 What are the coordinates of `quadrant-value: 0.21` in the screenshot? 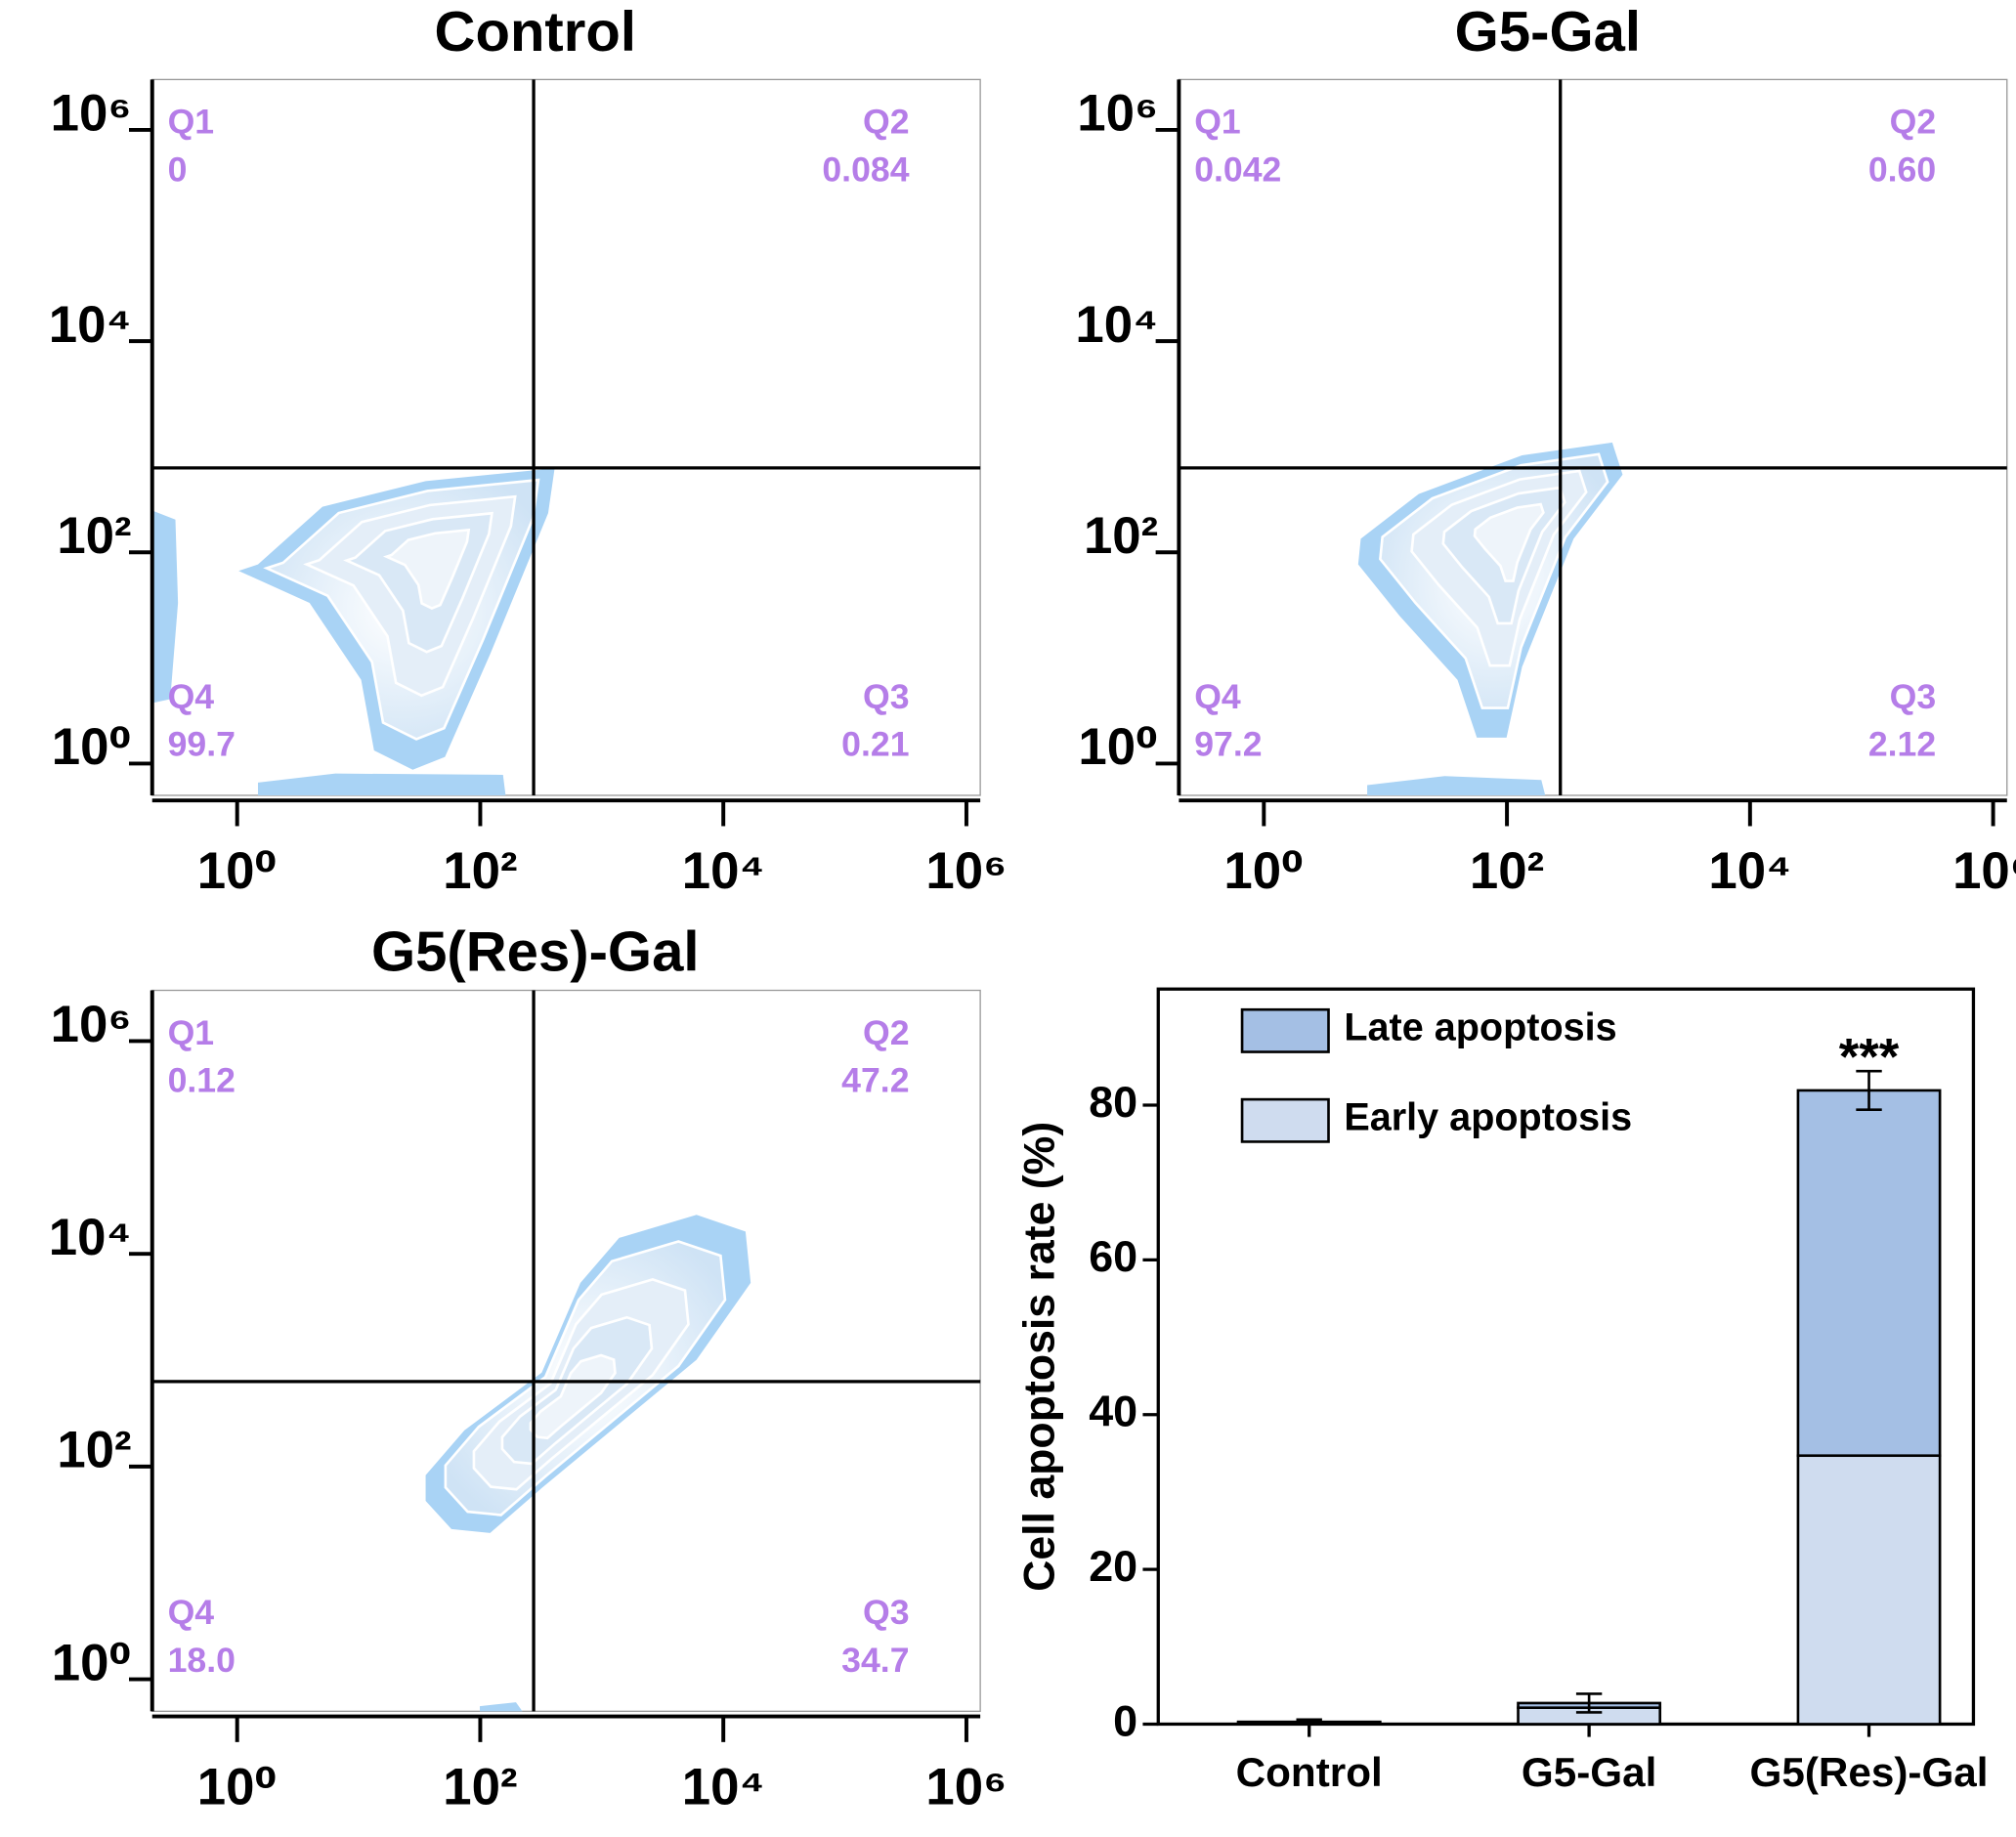 It's located at (875, 744).